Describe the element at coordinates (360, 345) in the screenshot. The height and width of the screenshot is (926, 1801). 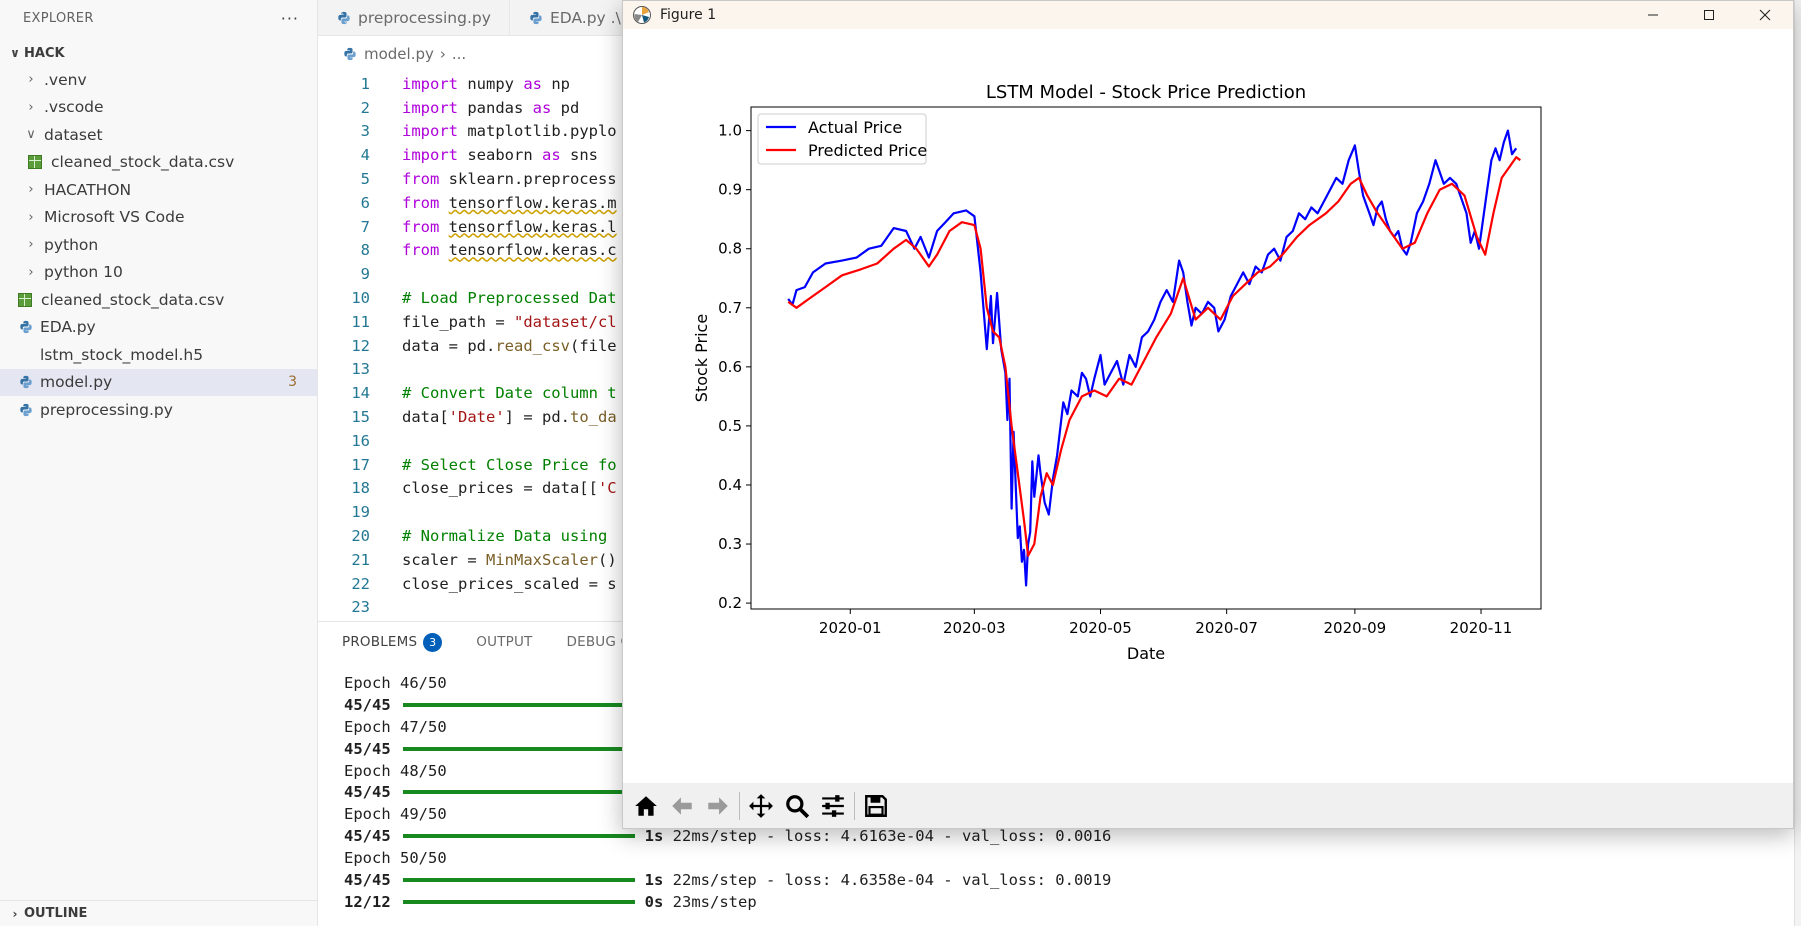
I see `line-number: 12` at that location.